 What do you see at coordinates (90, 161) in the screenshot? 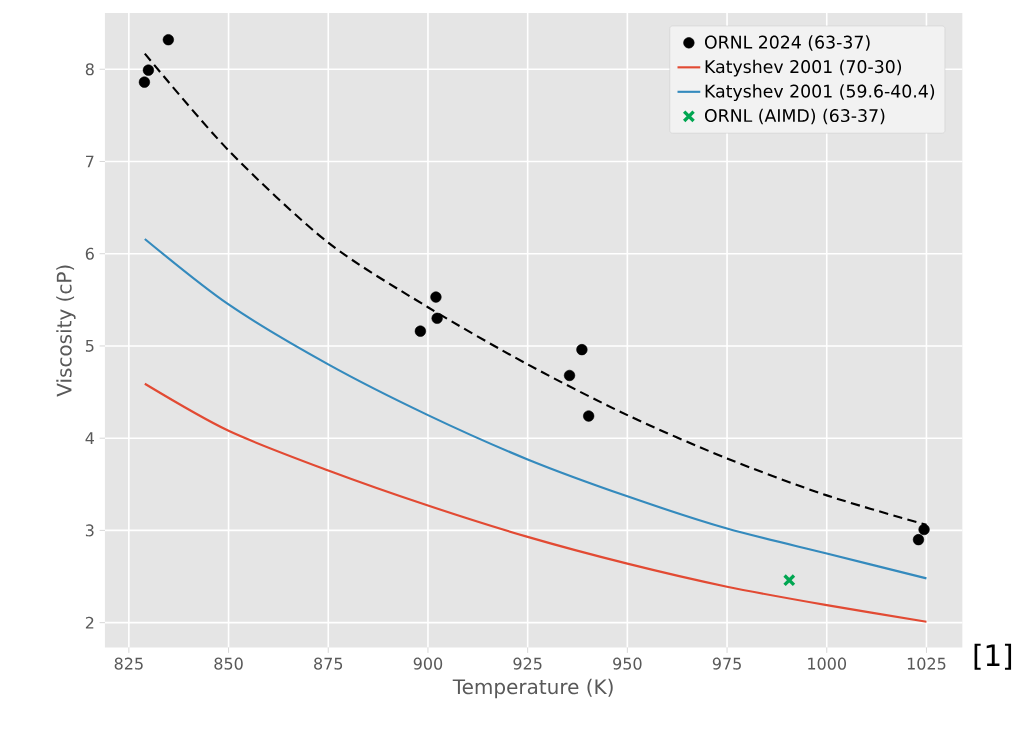
I see `y-tick-label: 7` at bounding box center [90, 161].